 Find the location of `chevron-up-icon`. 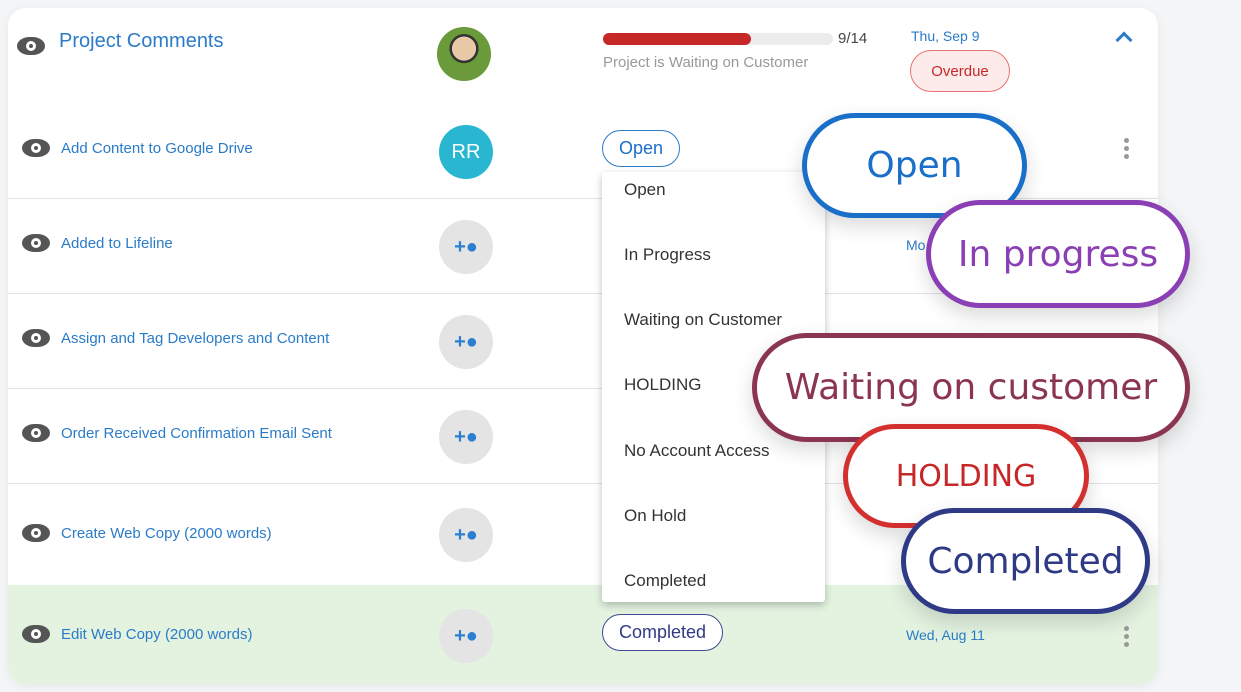

chevron-up-icon is located at coordinates (1124, 40).